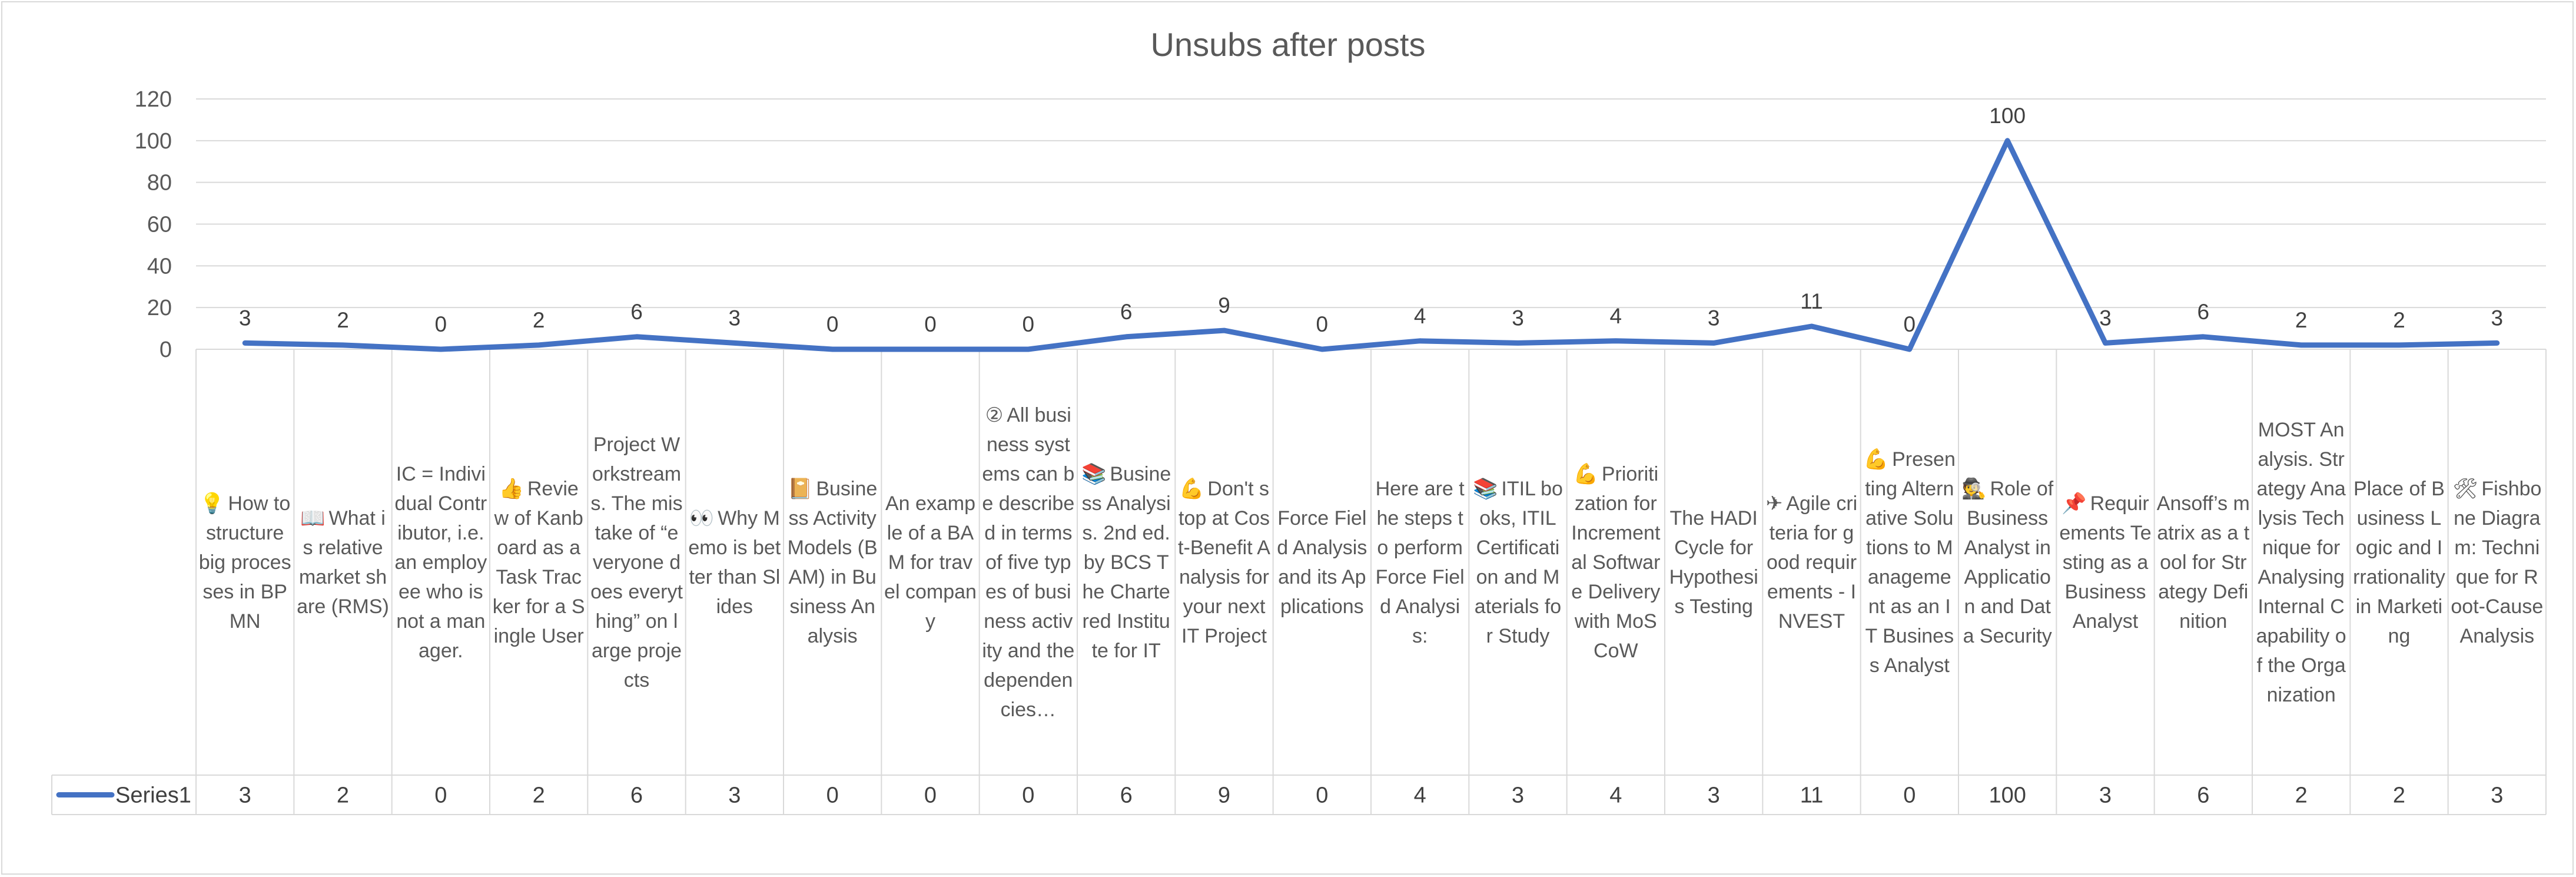 The image size is (2576, 877). Describe the element at coordinates (2074, 503) in the screenshot. I see `pushpin-icon: 📌` at that location.